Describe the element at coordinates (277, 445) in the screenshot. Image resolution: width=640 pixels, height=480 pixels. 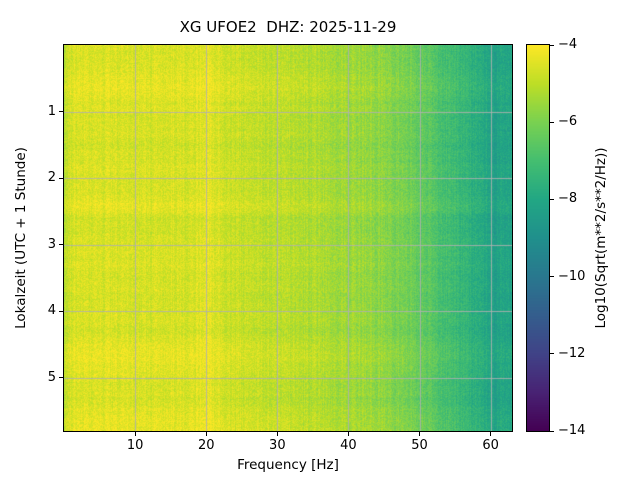
I see `x-tick-label: 30` at that location.